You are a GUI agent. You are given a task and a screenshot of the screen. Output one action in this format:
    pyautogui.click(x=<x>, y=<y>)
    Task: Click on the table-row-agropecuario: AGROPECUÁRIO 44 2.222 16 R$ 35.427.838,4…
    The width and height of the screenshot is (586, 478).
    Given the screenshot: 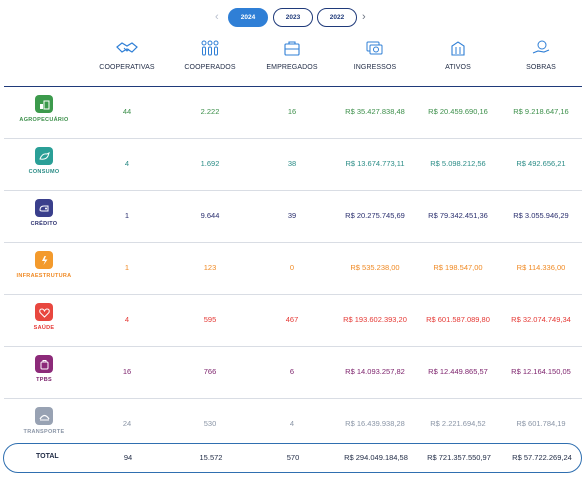 What is the action you would take?
    pyautogui.click(x=293, y=113)
    